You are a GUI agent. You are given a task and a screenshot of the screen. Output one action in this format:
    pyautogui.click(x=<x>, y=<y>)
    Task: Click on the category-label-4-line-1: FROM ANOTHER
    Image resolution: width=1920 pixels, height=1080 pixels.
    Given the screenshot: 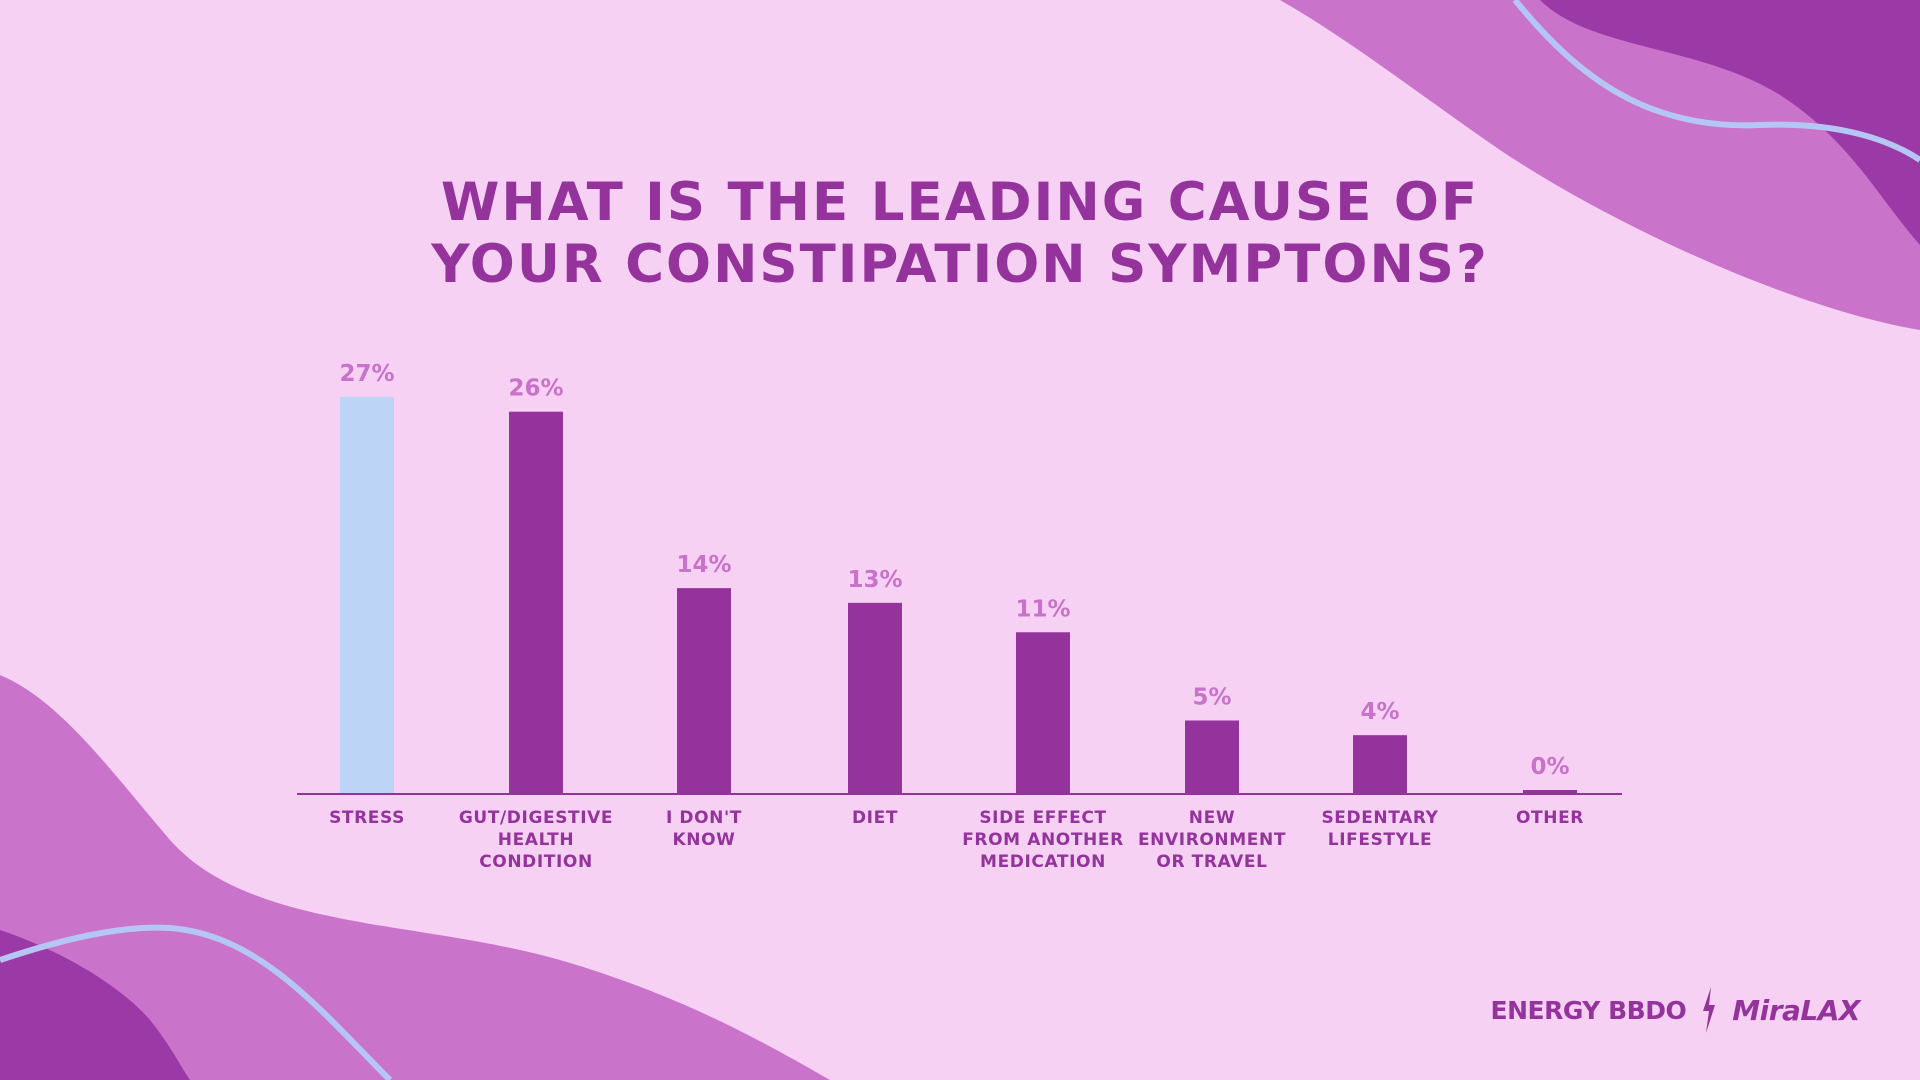 What is the action you would take?
    pyautogui.click(x=1043, y=840)
    